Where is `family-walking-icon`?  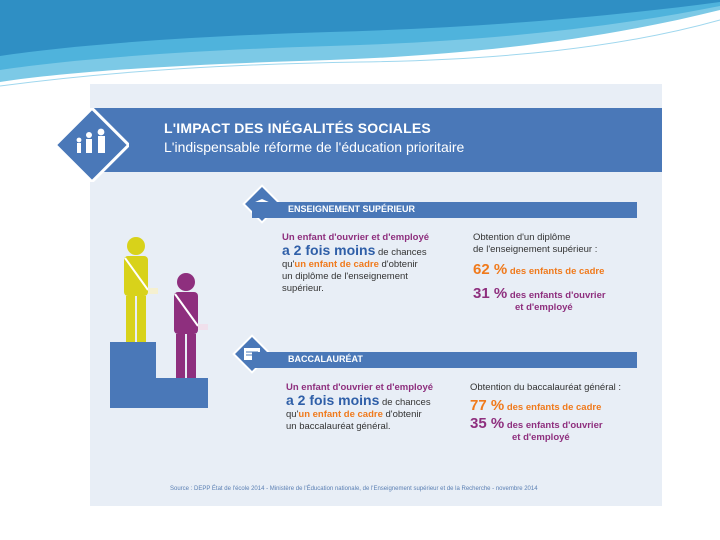
family-walking-icon is located at coordinates (92, 145).